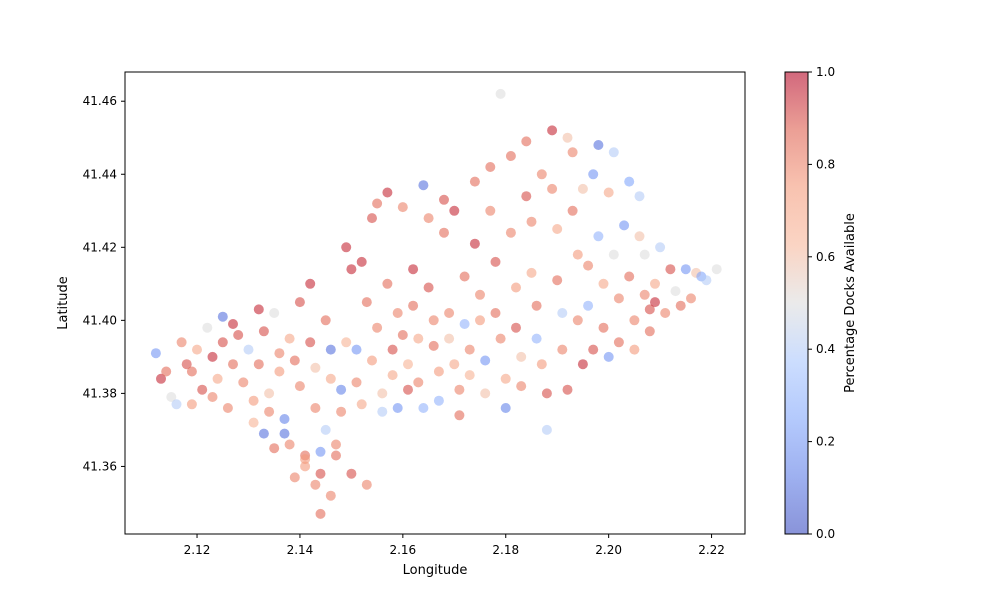 This screenshot has height=600, width=1000. I want to click on y-tick-label: 41.46, so click(100, 101).